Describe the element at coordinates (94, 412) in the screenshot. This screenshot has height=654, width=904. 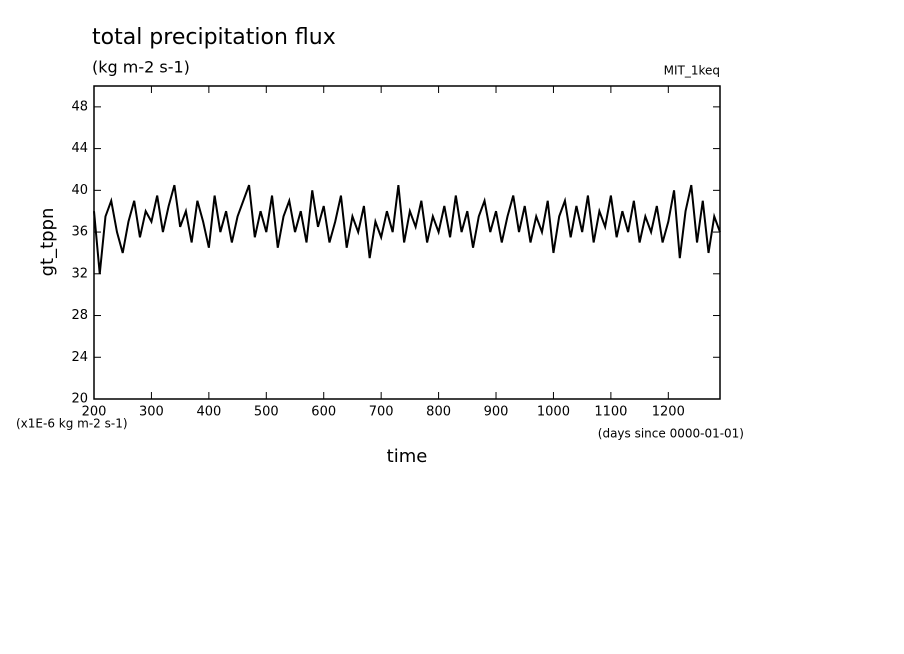
I see `x-tick-label: 200` at that location.